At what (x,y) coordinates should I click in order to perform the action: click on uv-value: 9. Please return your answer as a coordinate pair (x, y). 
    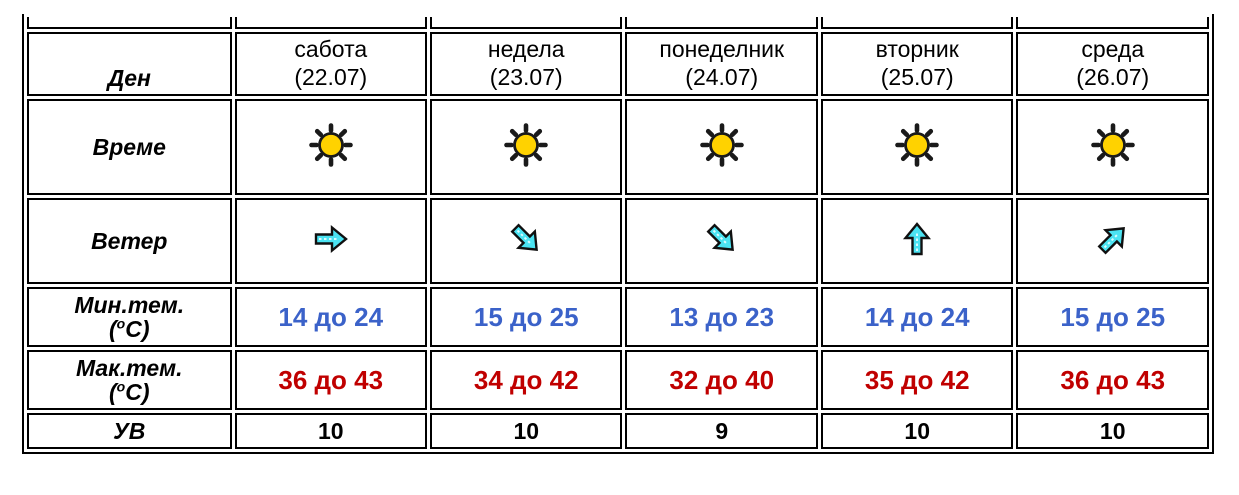
    Looking at the image, I should click on (722, 430).